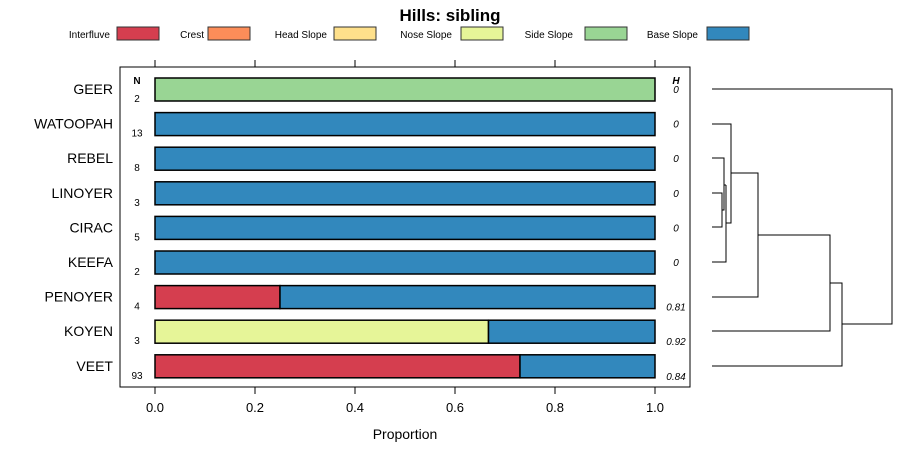  What do you see at coordinates (93, 89) in the screenshot?
I see `category-label: GEER` at bounding box center [93, 89].